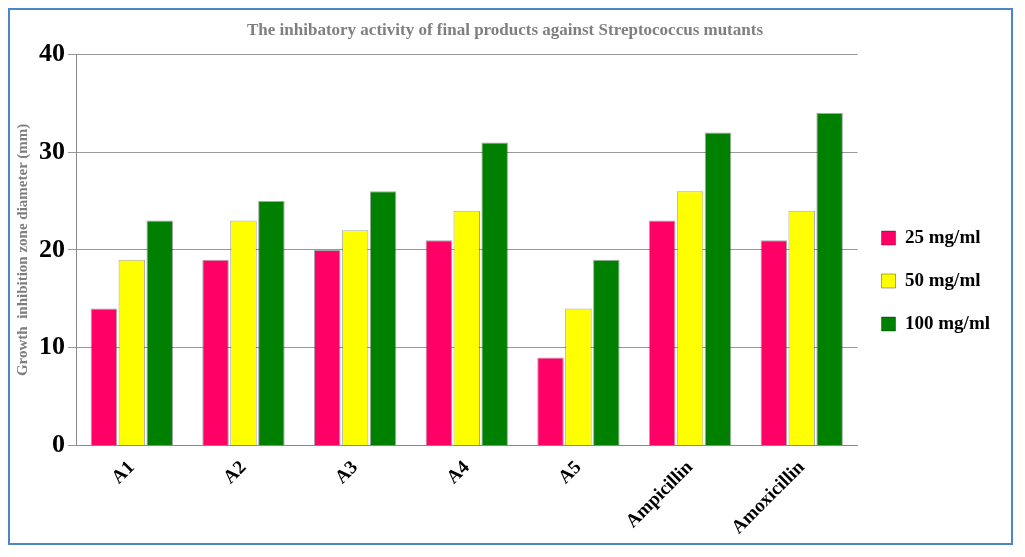  Describe the element at coordinates (505, 29) in the screenshot. I see `chart-title: The inhibatory activity of final products against Streptococcus mutants` at that location.